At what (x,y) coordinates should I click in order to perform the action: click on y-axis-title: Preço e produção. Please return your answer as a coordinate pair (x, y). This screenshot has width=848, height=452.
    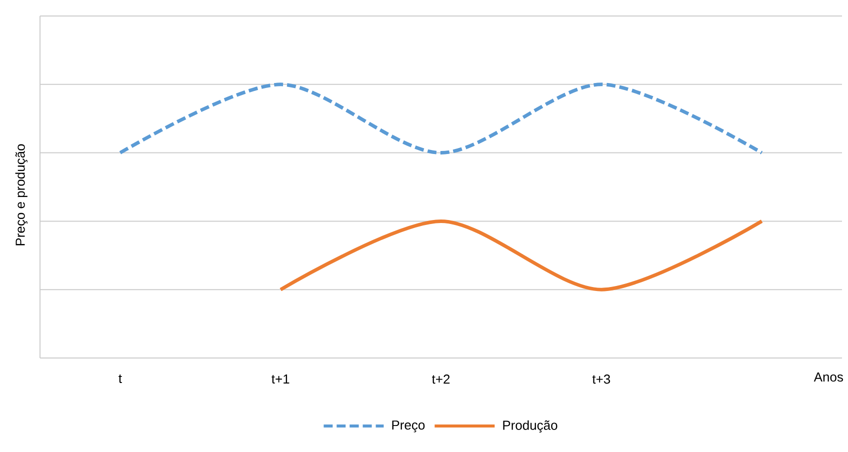
    Looking at the image, I should click on (21, 195).